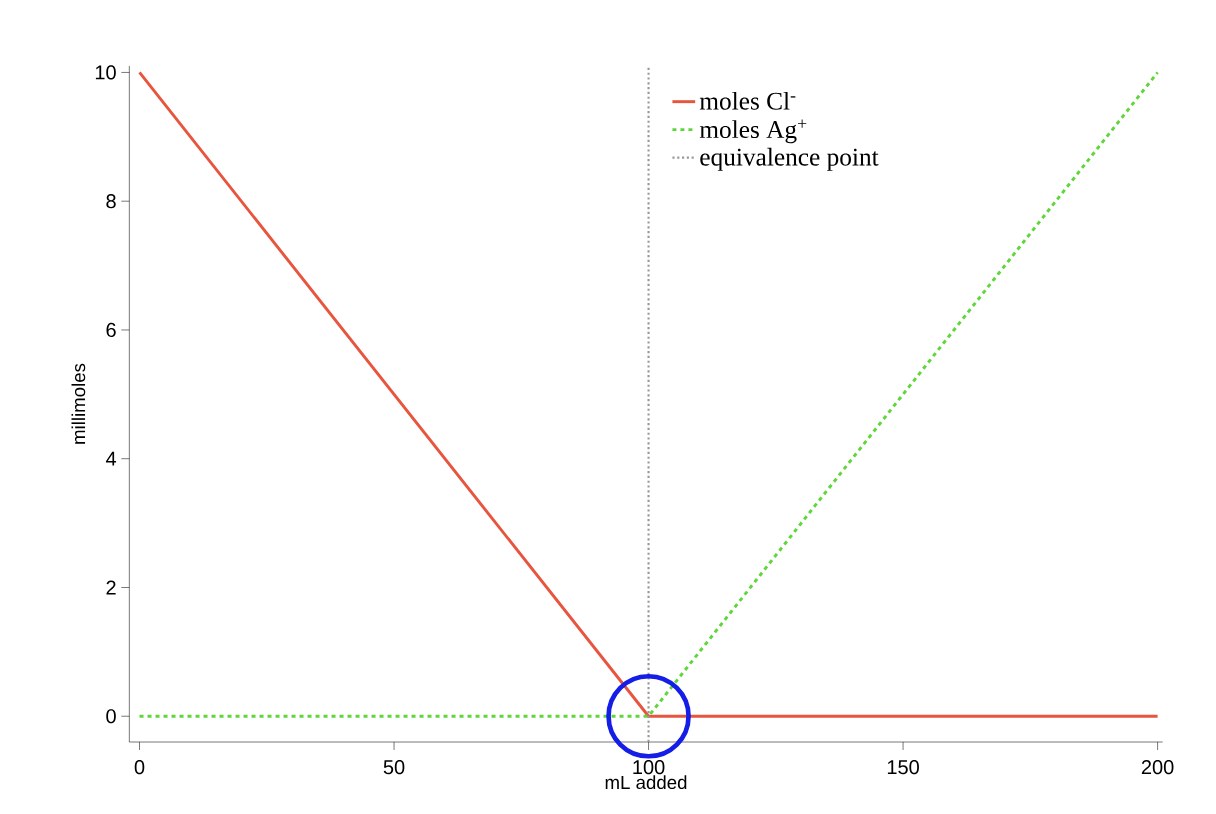  Describe the element at coordinates (139, 767) in the screenshot. I see `x-tick-label: 0` at that location.